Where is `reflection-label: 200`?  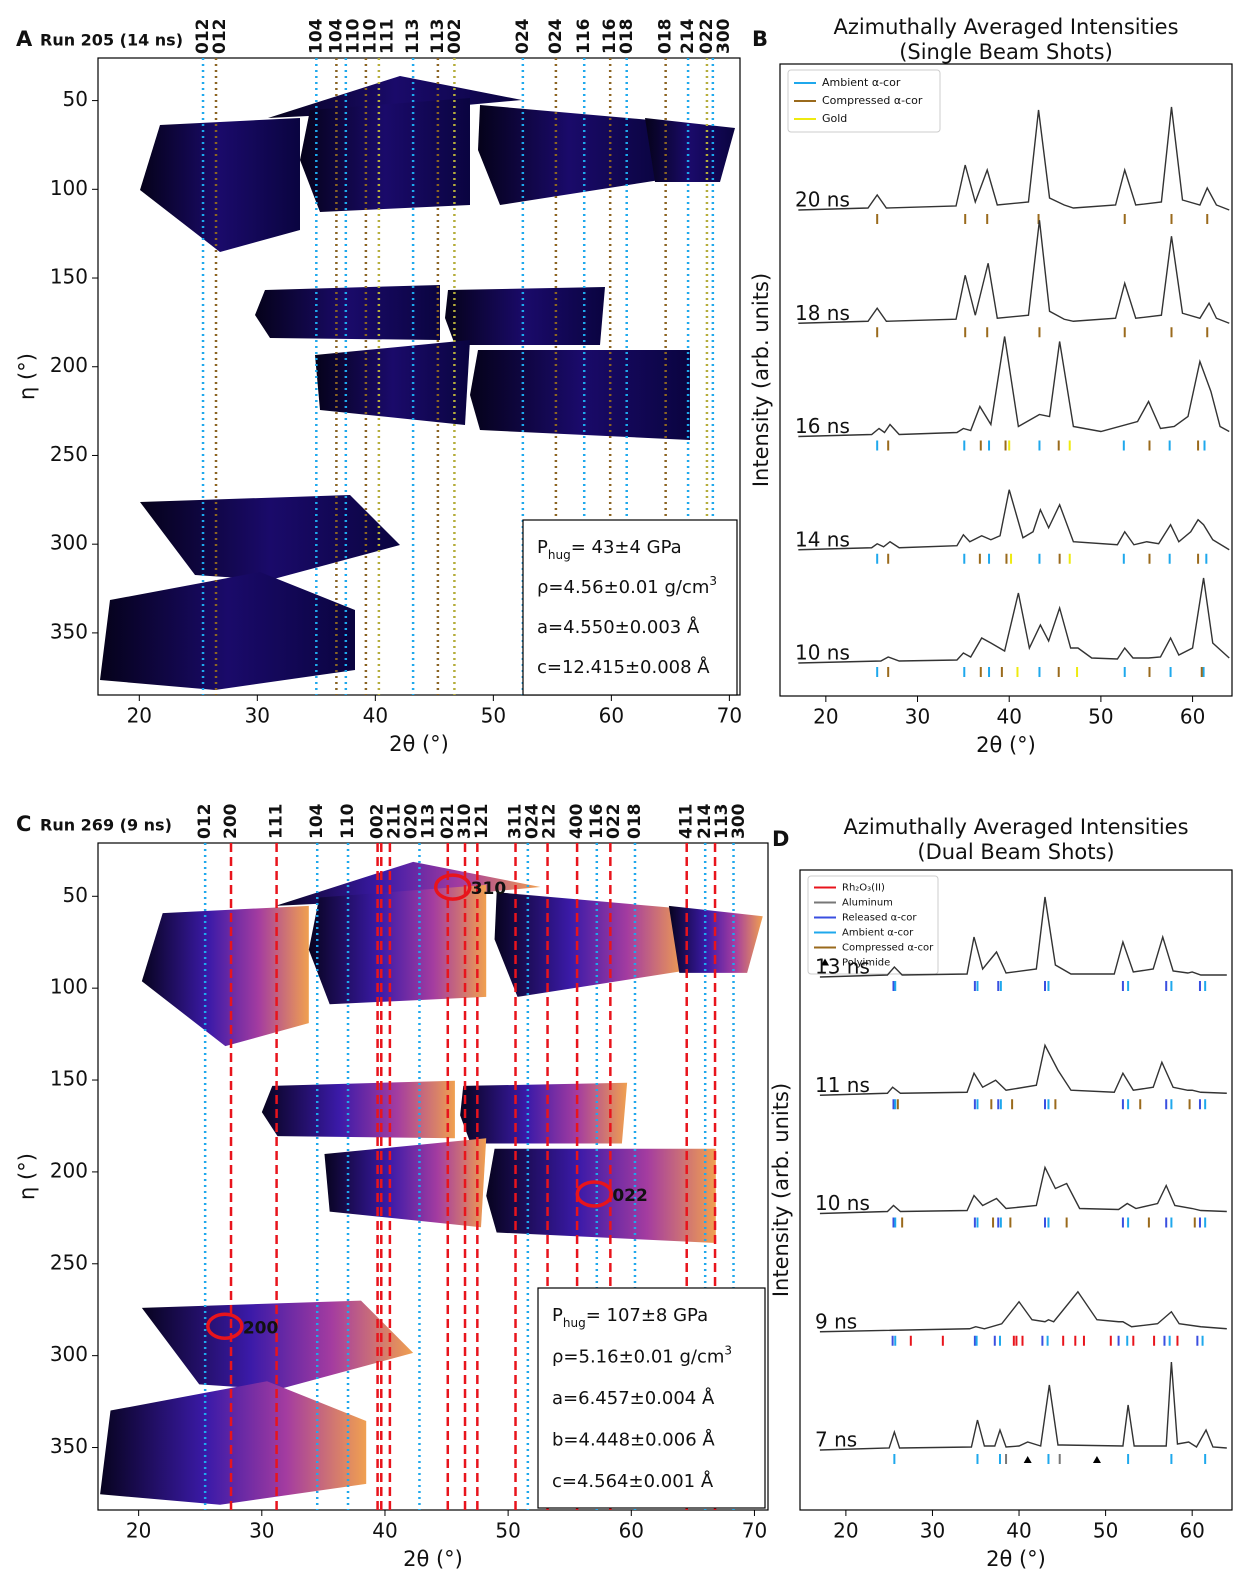
reflection-label: 200 is located at coordinates (231, 821).